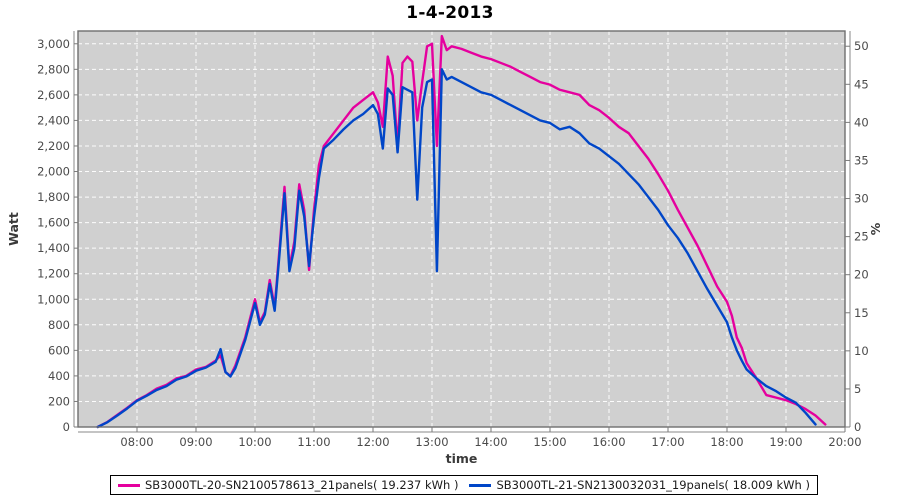 The height and width of the screenshot is (500, 900). Describe the element at coordinates (861, 122) in the screenshot. I see `y2-tick-label: 40` at that location.